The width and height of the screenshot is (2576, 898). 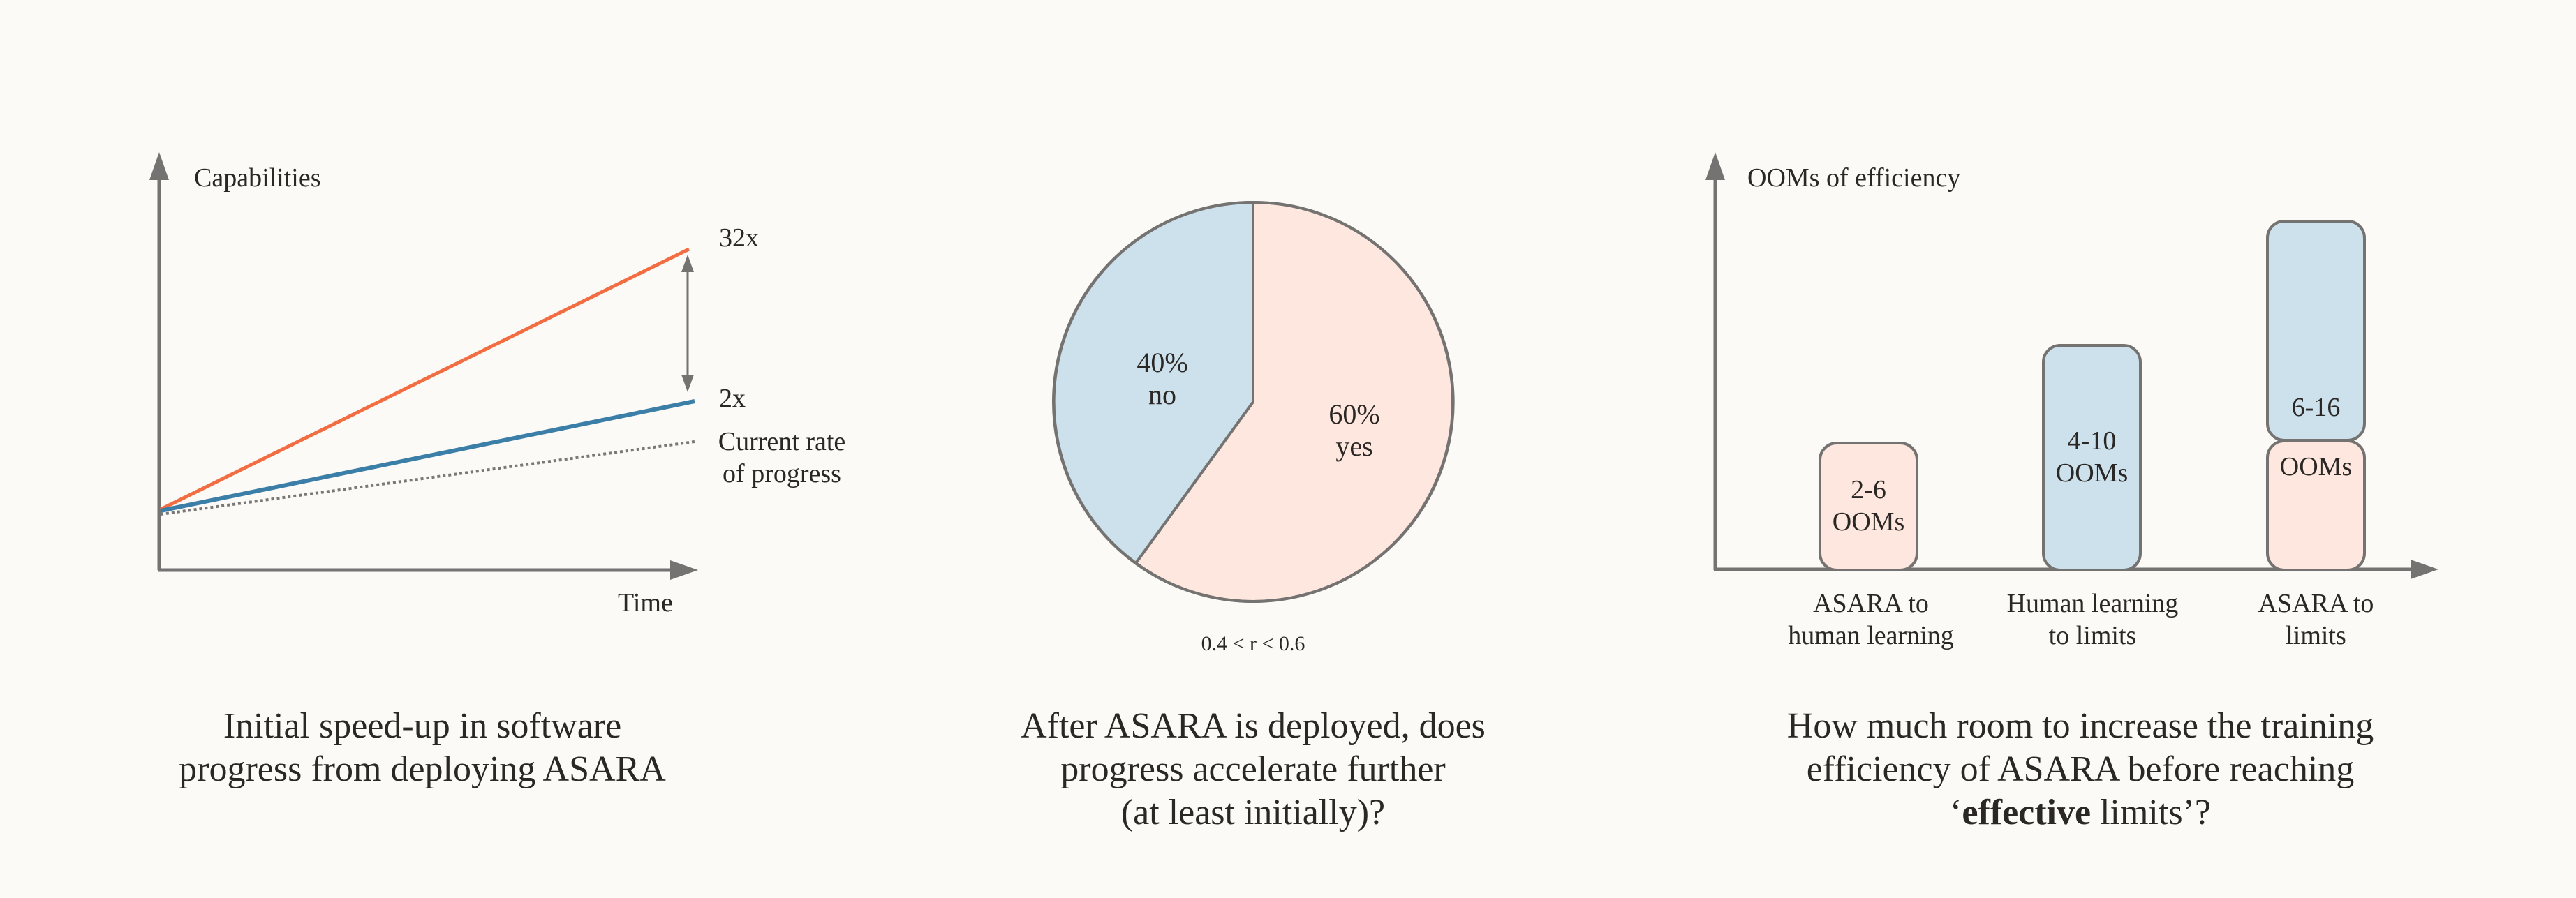 I want to click on bar-asara-to-limits-lower: OOMs, so click(x=2316, y=506).